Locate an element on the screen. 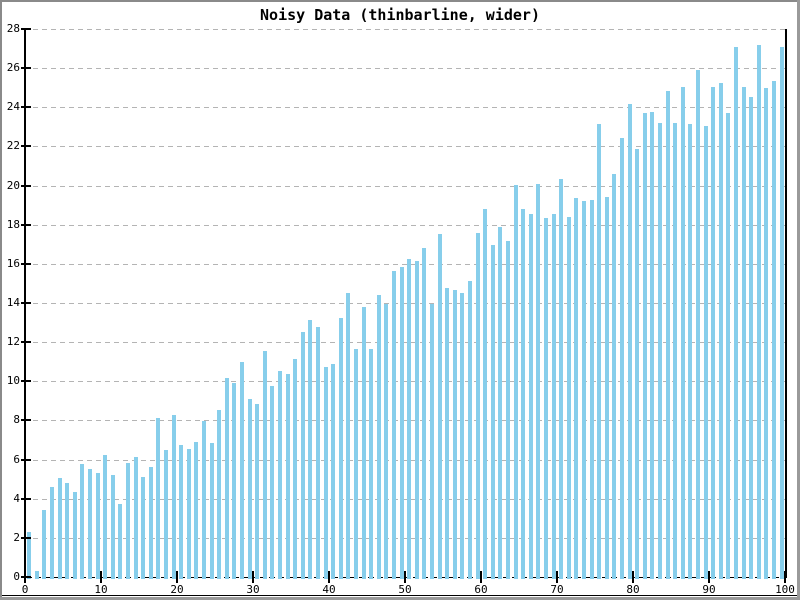  x-tick-label: 30 is located at coordinates (253, 589).